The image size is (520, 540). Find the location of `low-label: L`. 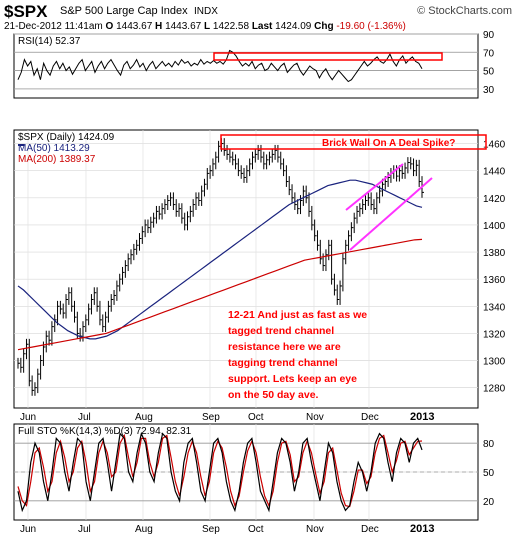

low-label: L is located at coordinates (207, 26).